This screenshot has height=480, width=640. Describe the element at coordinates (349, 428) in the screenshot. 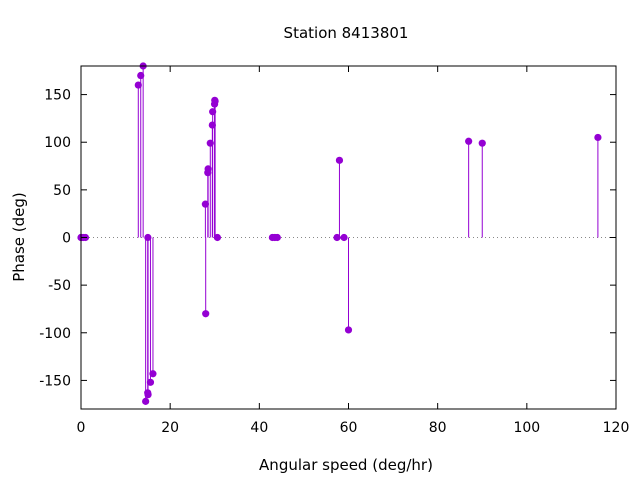

I see `x-tick-label: 60` at that location.